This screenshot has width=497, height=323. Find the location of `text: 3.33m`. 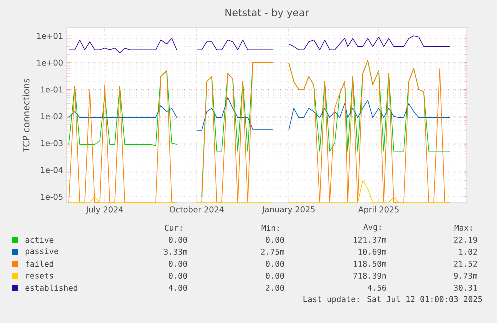

text: 3.33m is located at coordinates (176, 252).